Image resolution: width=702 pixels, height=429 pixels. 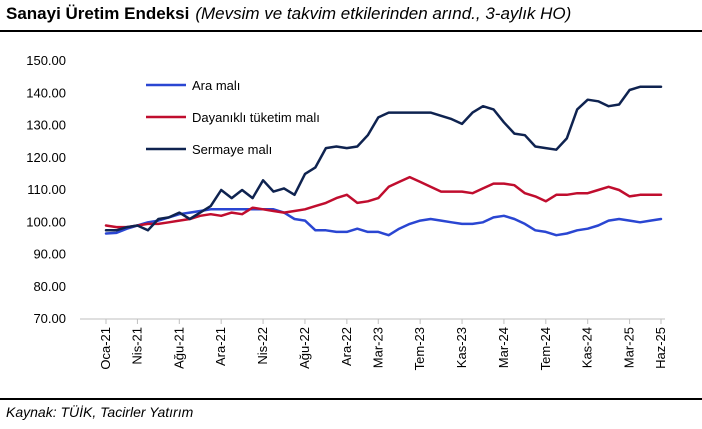 I want to click on x-tick-label: Mar-23, so click(x=377, y=347).